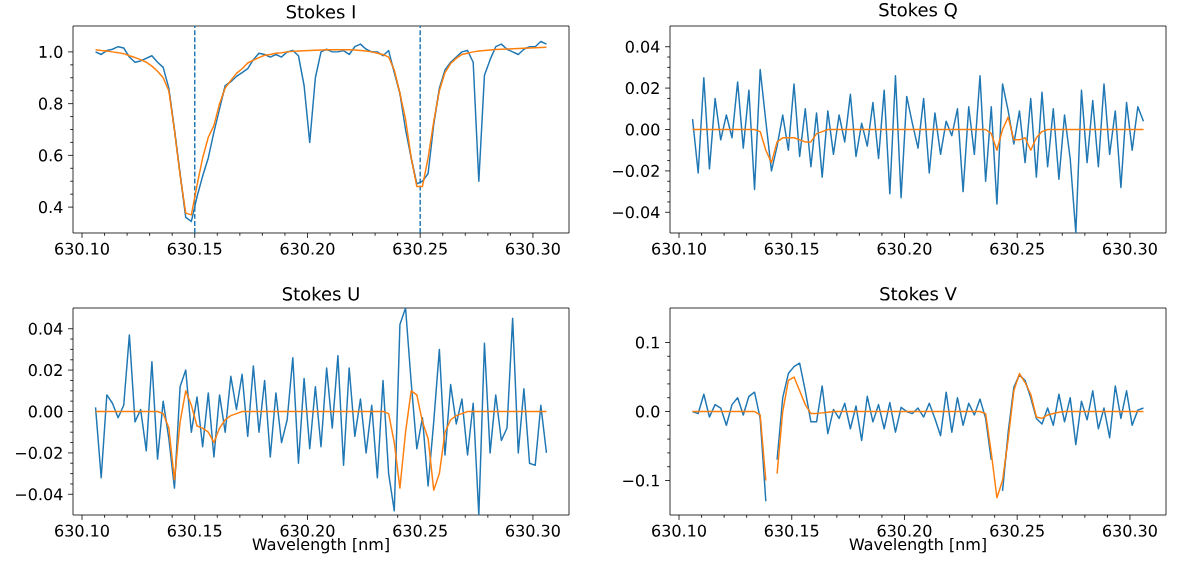  I want to click on y-tick-label: 0.0, so click(647, 411).